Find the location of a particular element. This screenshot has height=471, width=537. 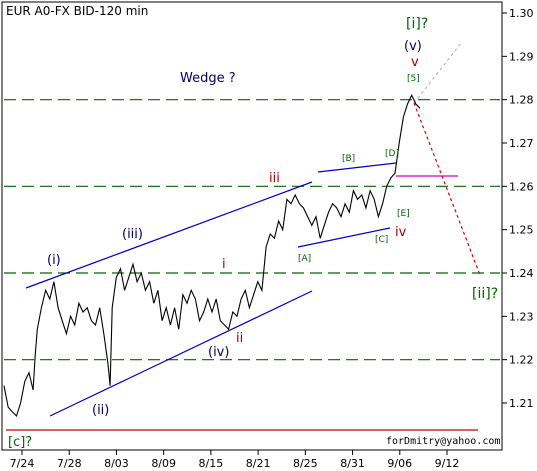

watermark-text: forDmitry@yahoo.com is located at coordinates (443, 441).